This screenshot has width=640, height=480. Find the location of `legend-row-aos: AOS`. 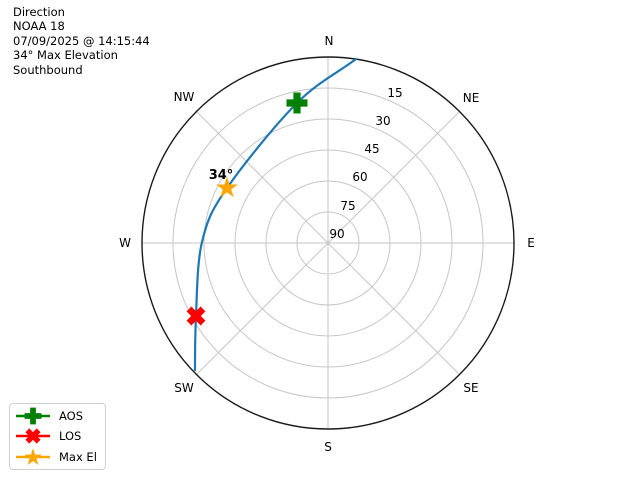

legend-row-aos: AOS is located at coordinates (57, 416).